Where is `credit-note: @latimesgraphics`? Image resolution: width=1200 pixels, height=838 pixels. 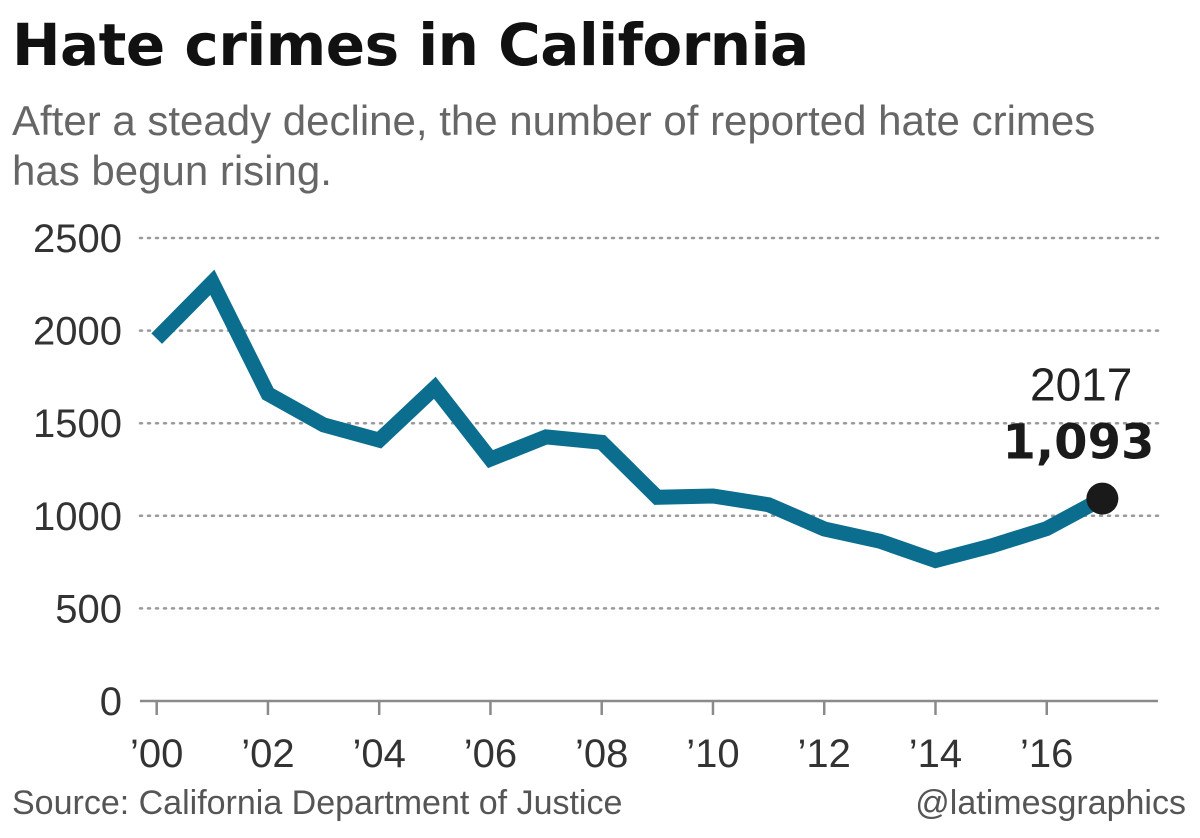 credit-note: @latimesgraphics is located at coordinates (1050, 803).